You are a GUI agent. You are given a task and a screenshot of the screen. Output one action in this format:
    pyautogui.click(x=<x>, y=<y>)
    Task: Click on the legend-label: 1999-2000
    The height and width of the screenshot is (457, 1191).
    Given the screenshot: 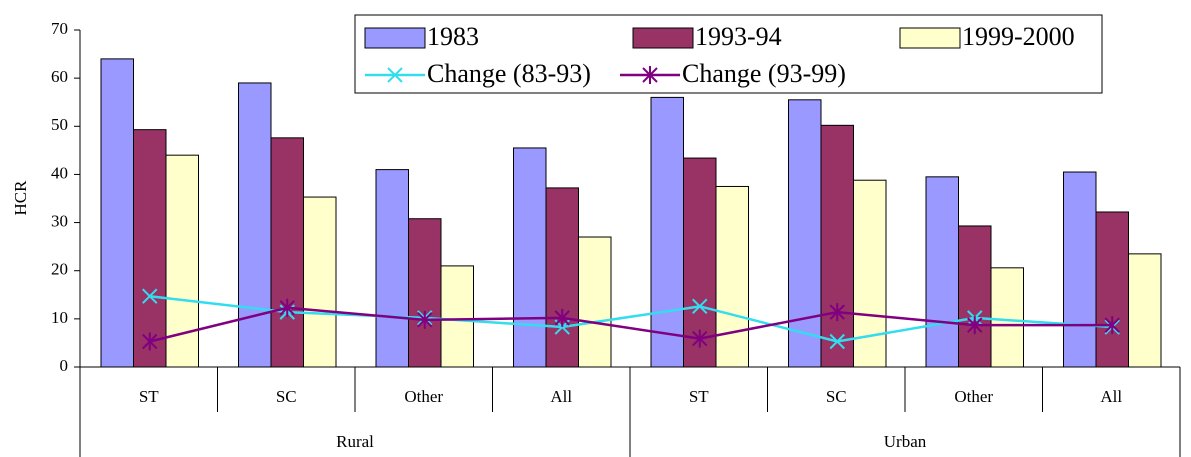 What is the action you would take?
    pyautogui.click(x=1018, y=36)
    